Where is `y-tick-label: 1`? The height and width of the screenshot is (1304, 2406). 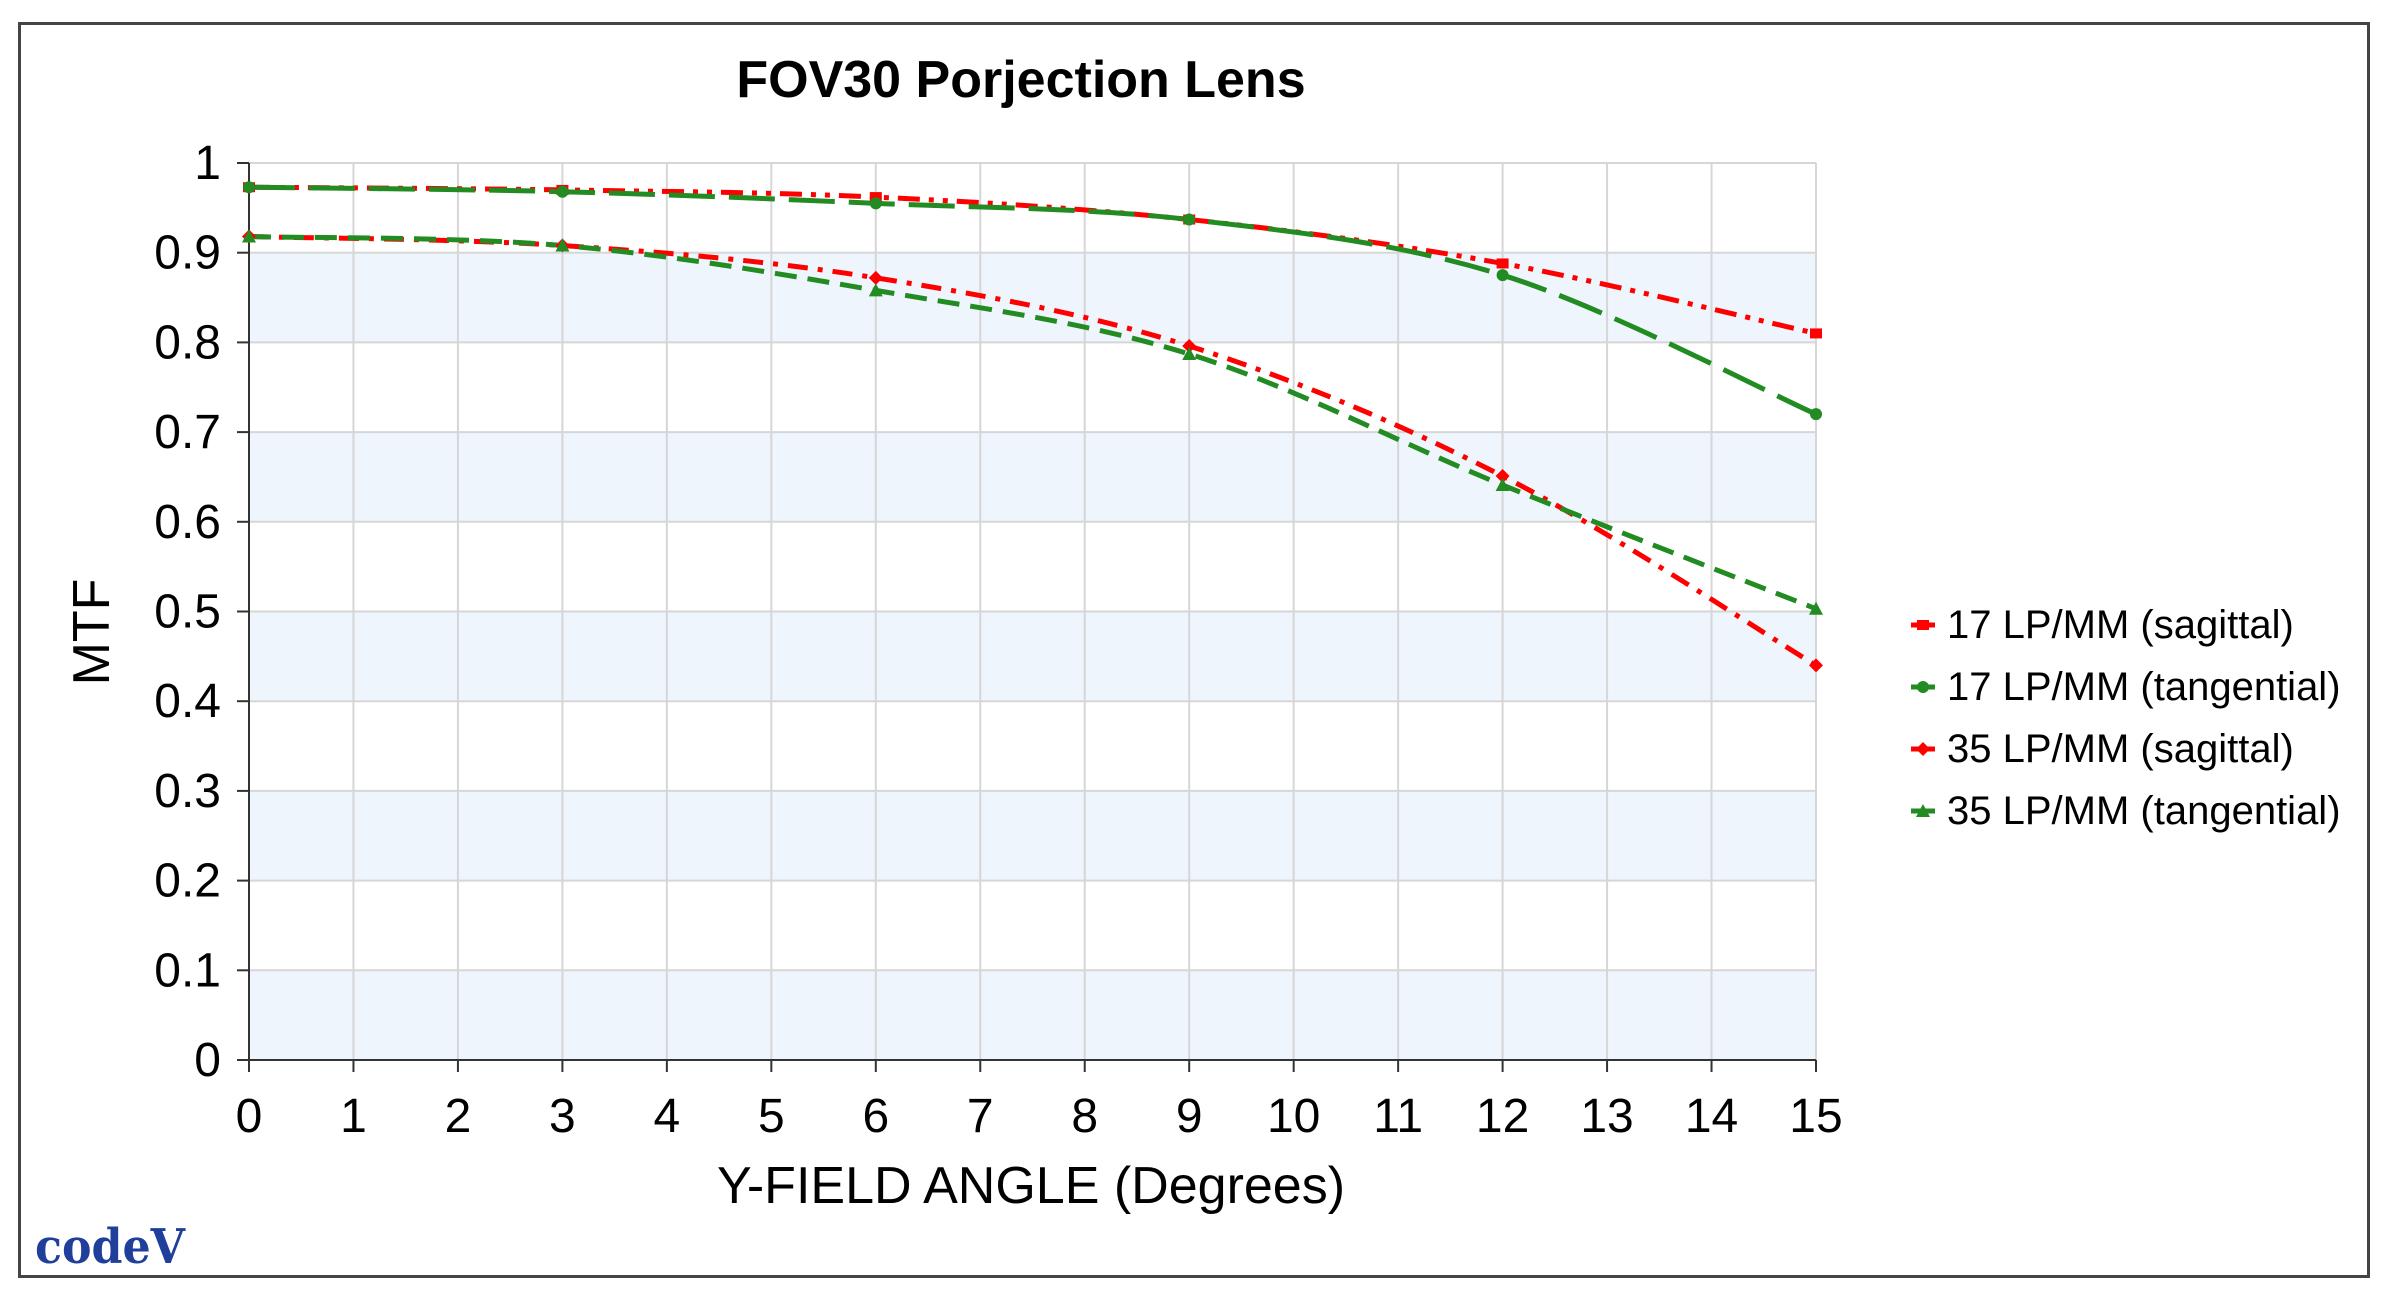 y-tick-label: 1 is located at coordinates (207, 163).